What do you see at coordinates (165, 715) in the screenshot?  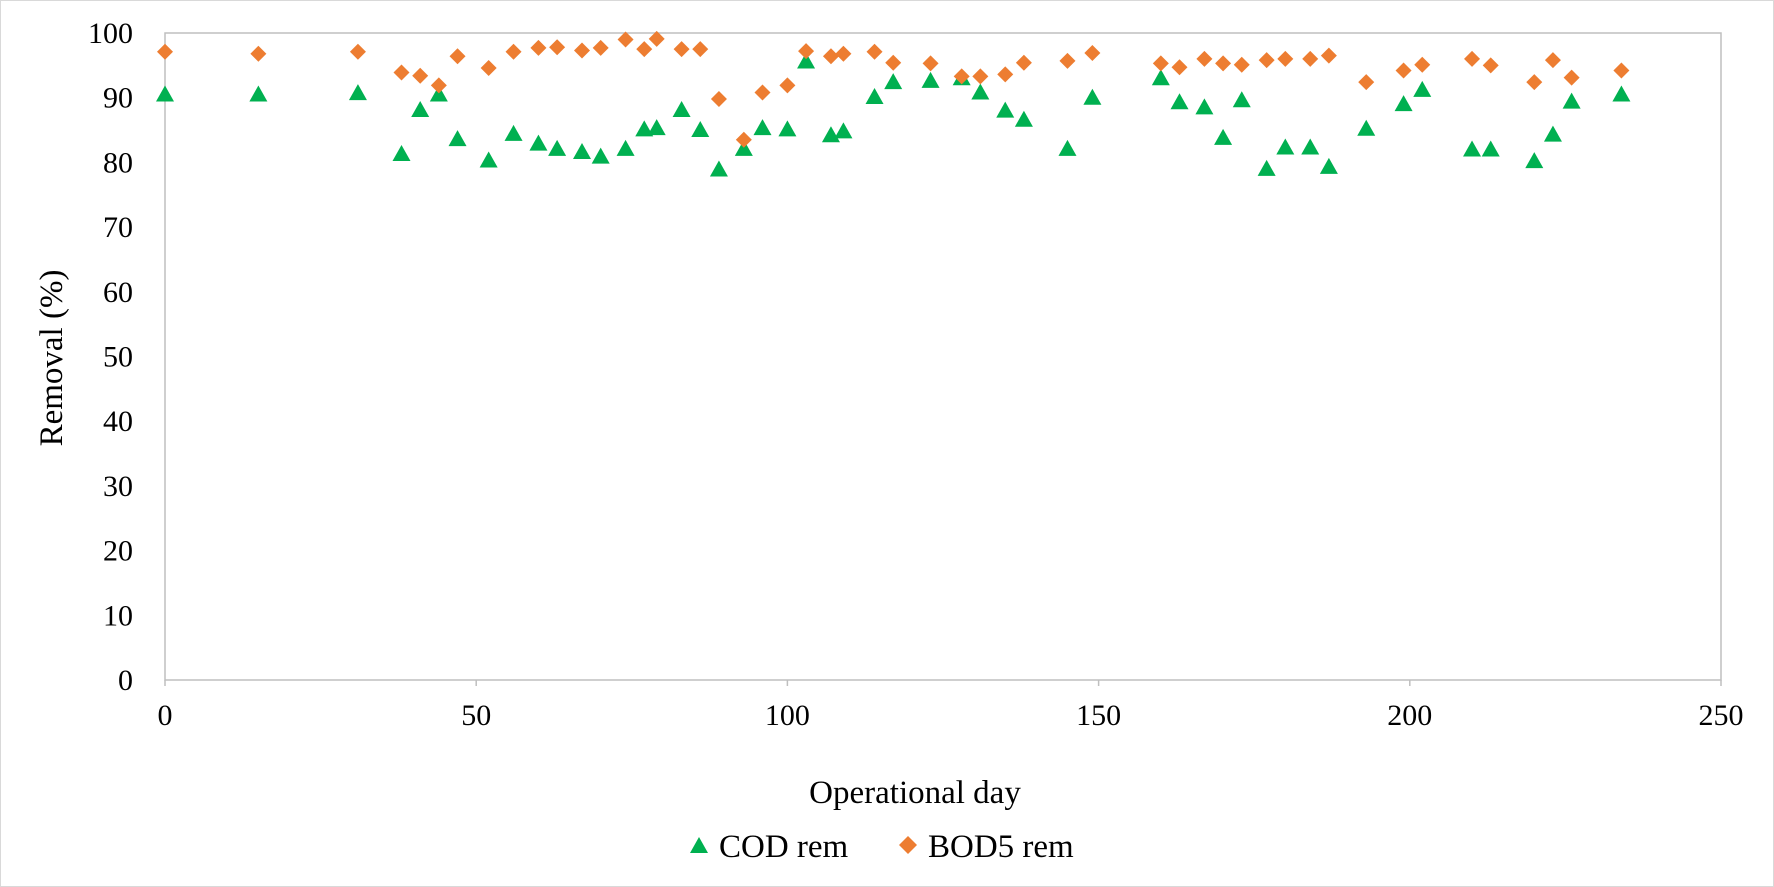 I see `x-tick-label: 0` at bounding box center [165, 715].